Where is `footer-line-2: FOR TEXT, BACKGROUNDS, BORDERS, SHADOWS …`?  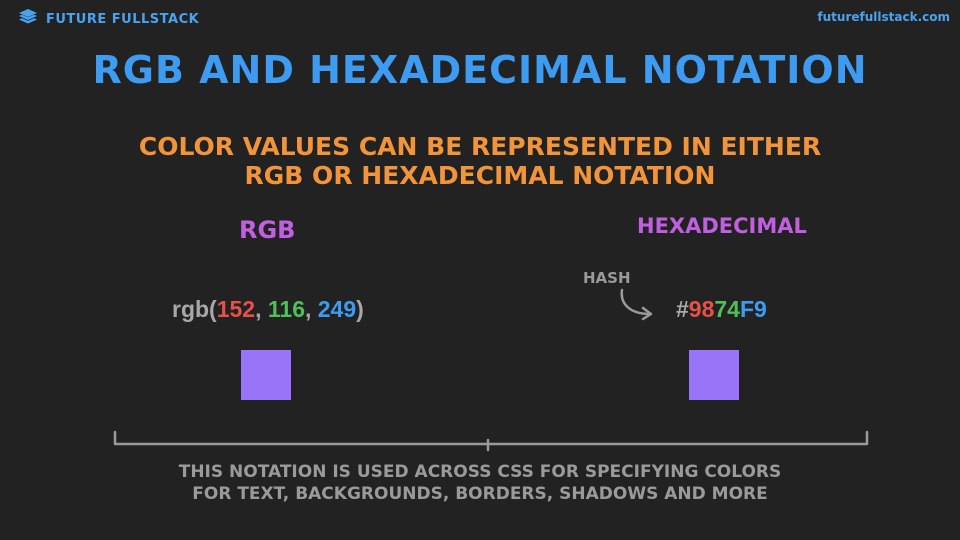 footer-line-2: FOR TEXT, BACKGROUNDS, BORDERS, SHADOWS … is located at coordinates (480, 494).